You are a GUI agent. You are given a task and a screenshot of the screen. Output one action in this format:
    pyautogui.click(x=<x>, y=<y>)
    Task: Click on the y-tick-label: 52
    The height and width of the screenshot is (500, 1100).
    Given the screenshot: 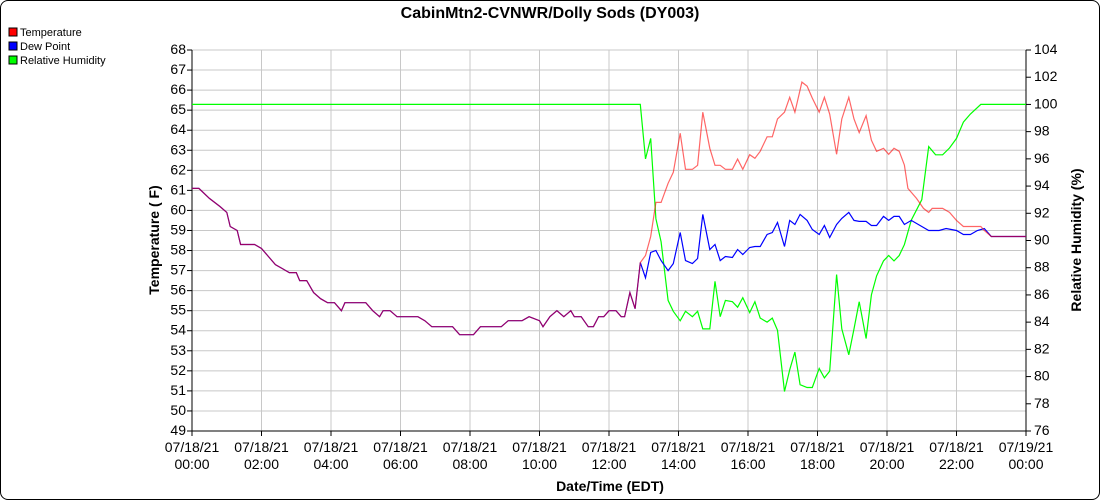 What is the action you would take?
    pyautogui.click(x=178, y=370)
    